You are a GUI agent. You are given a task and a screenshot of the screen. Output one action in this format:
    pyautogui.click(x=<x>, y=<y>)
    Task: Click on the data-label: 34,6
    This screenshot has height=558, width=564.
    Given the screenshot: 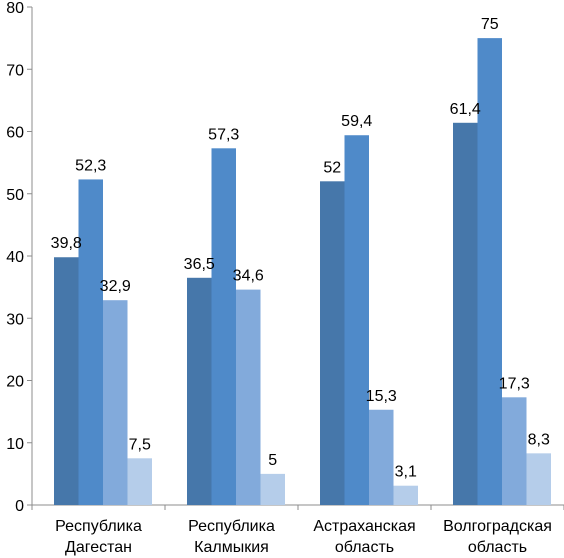 What is the action you would take?
    pyautogui.click(x=248, y=276)
    